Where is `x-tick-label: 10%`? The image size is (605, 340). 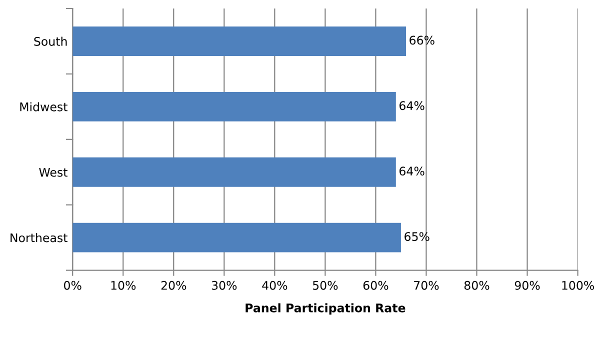
x-tick-label: 10% is located at coordinates (123, 285).